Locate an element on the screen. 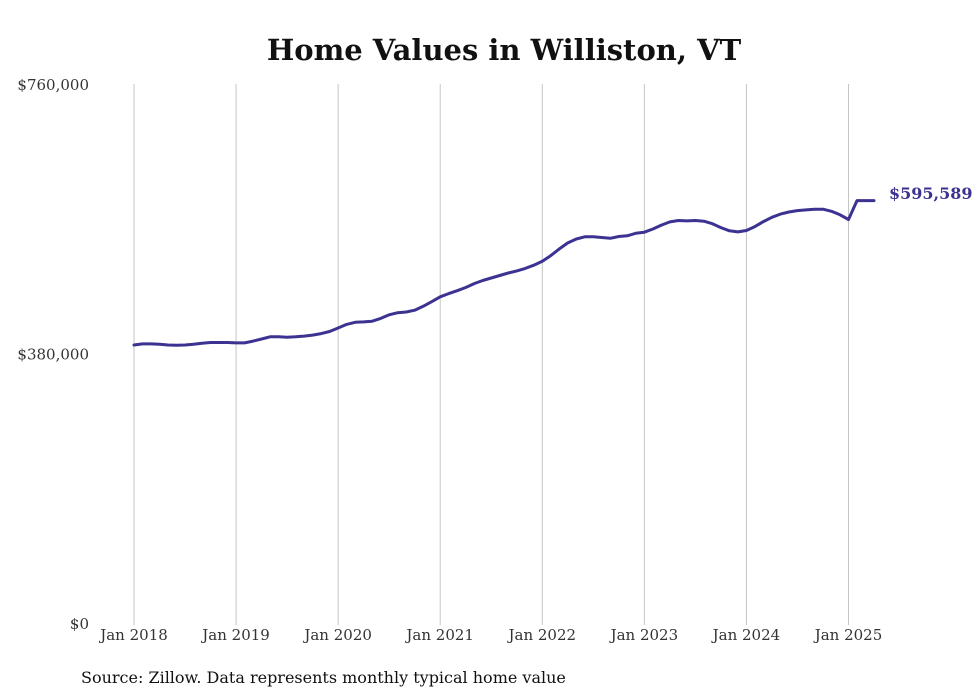 This screenshot has width=980, height=699. y-axis: $760,000 $380,000 $0 is located at coordinates (53, 354).